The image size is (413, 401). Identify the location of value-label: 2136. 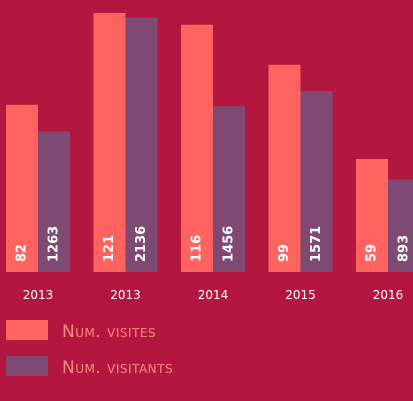
(141, 244).